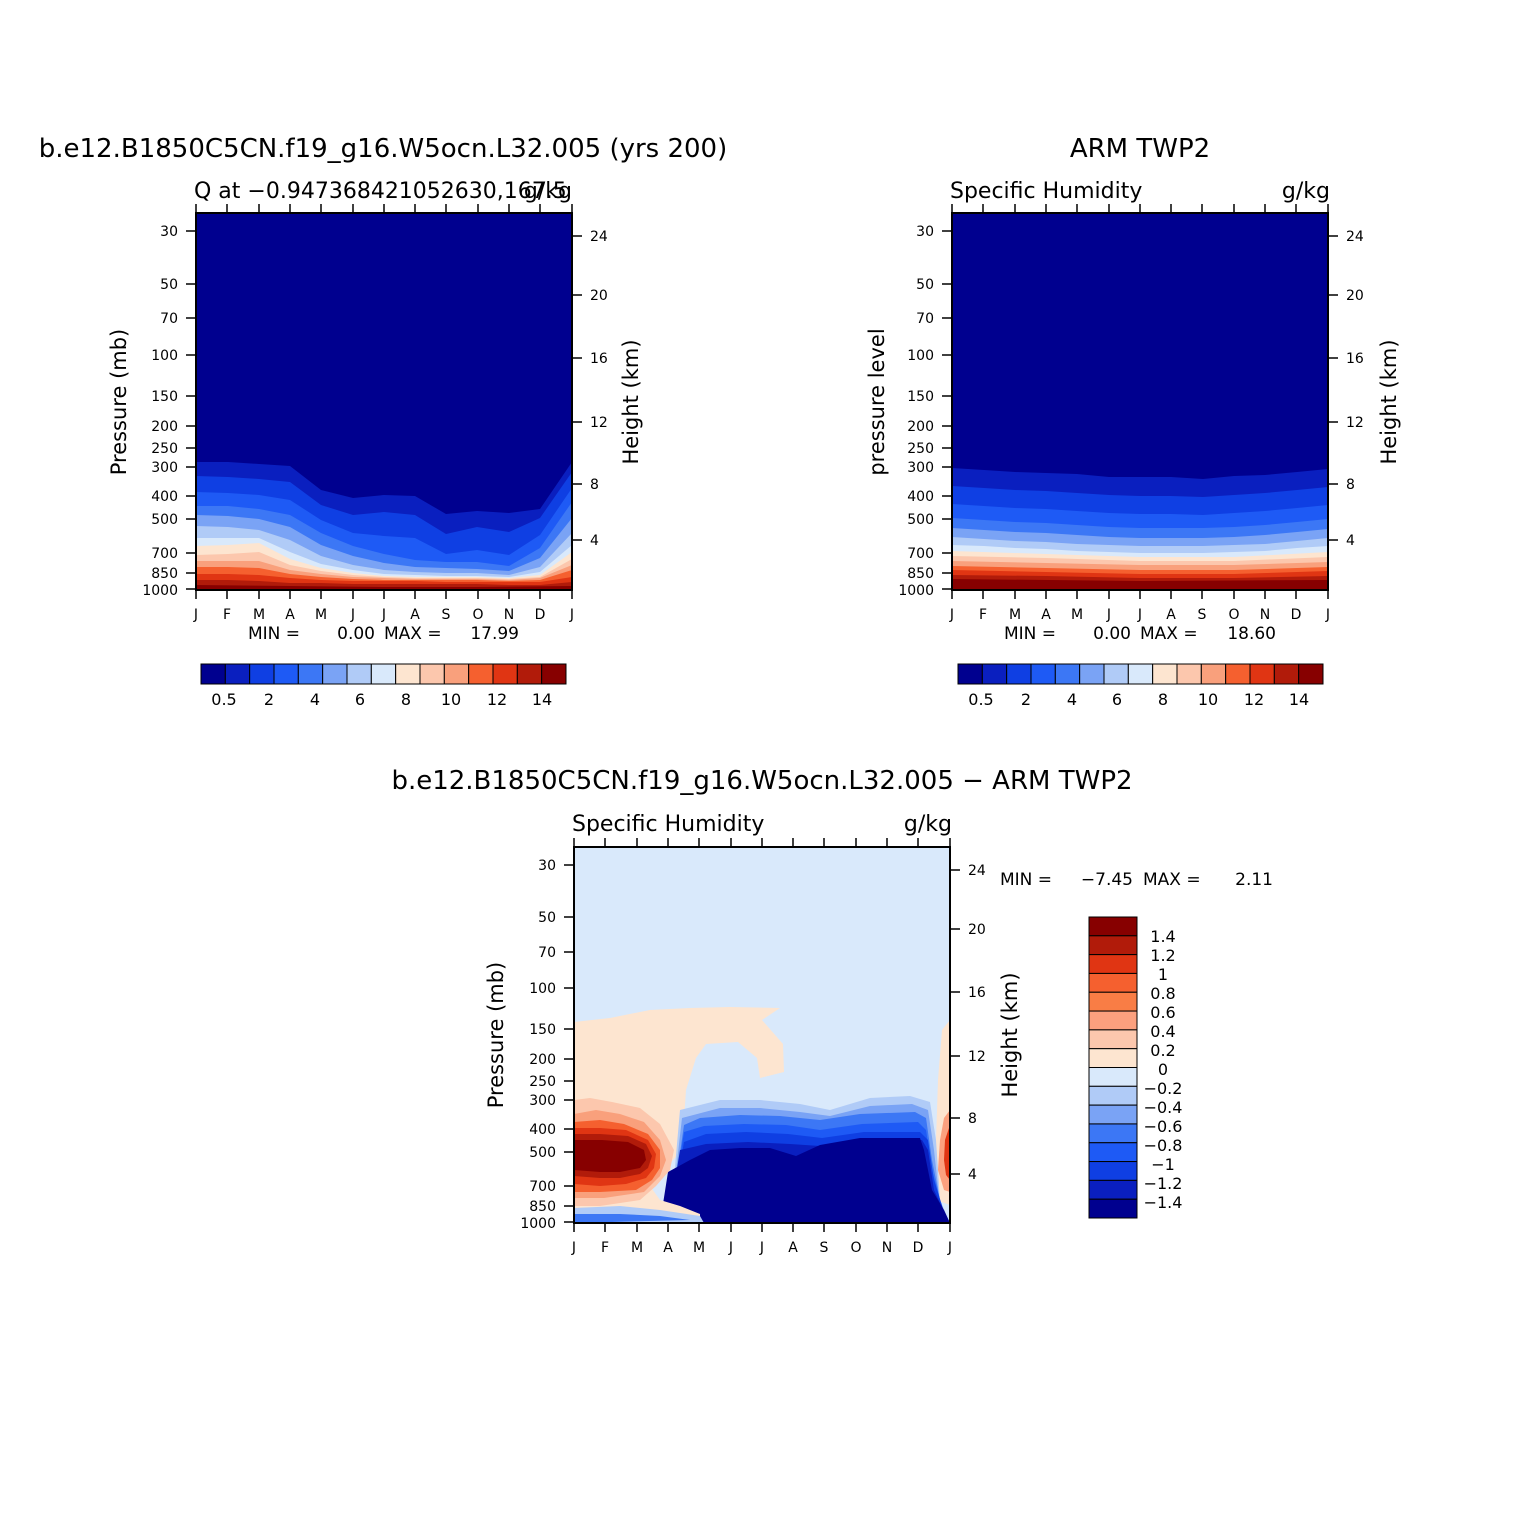 The image size is (1524, 1524). Describe the element at coordinates (1163, 1183) in the screenshot. I see `difference-colorbar-label: −1.2` at that location.